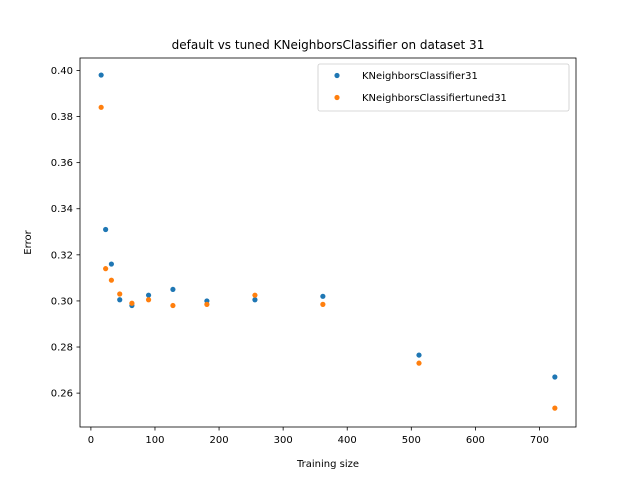  Describe the element at coordinates (62, 394) in the screenshot. I see `y-tick-label: 0.26` at that location.